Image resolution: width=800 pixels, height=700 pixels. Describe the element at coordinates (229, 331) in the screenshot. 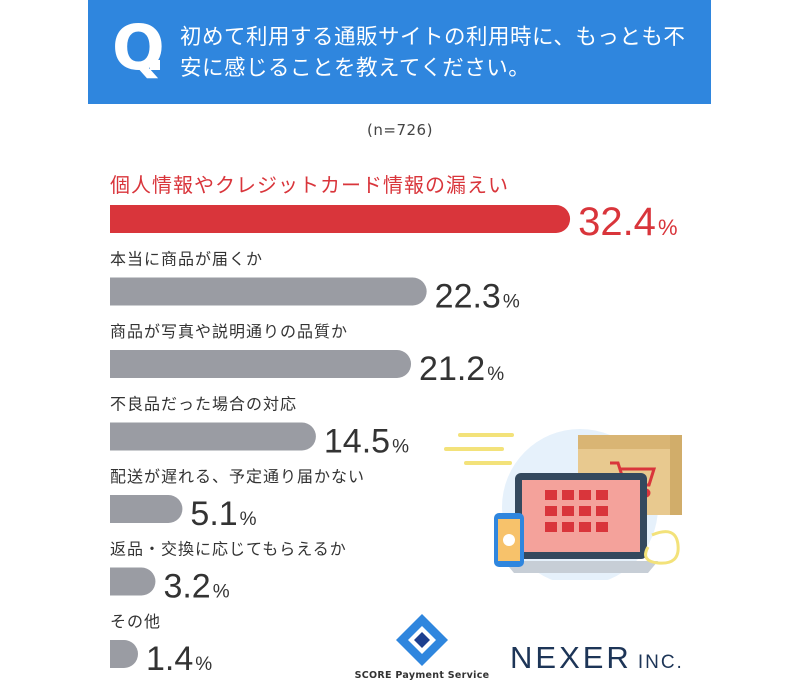

I see `category-label: 商品が写真や説明通りの品質か` at that location.